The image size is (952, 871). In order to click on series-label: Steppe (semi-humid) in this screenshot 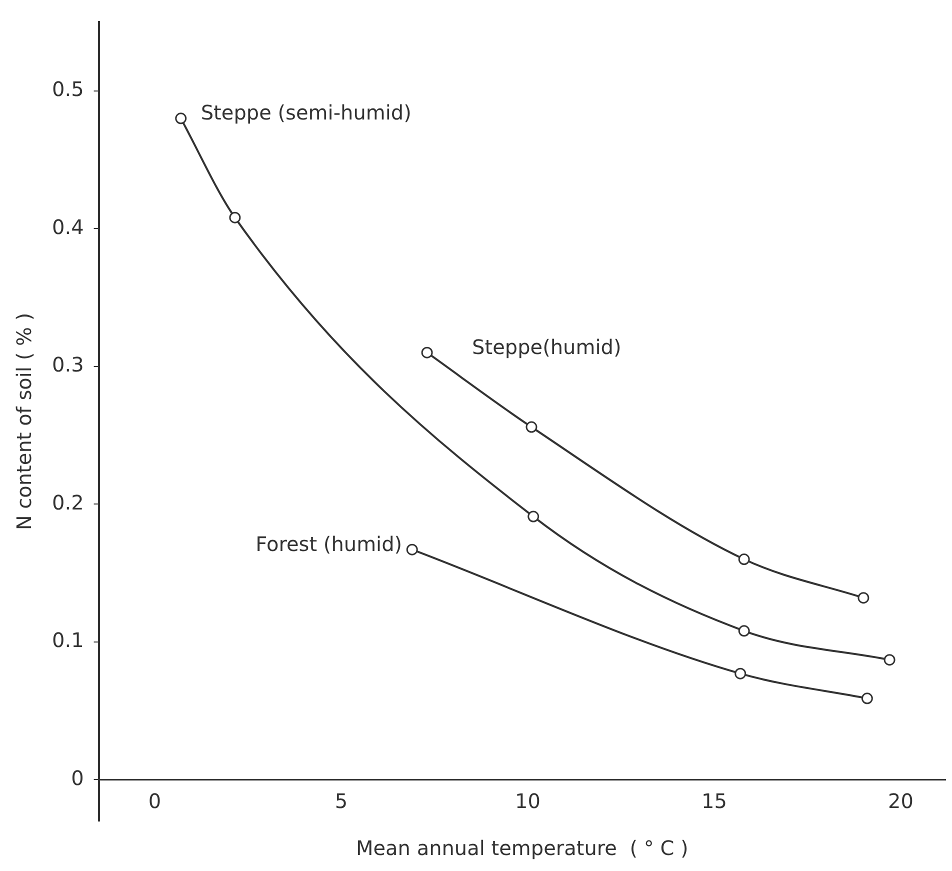, I will do `click(306, 112)`.